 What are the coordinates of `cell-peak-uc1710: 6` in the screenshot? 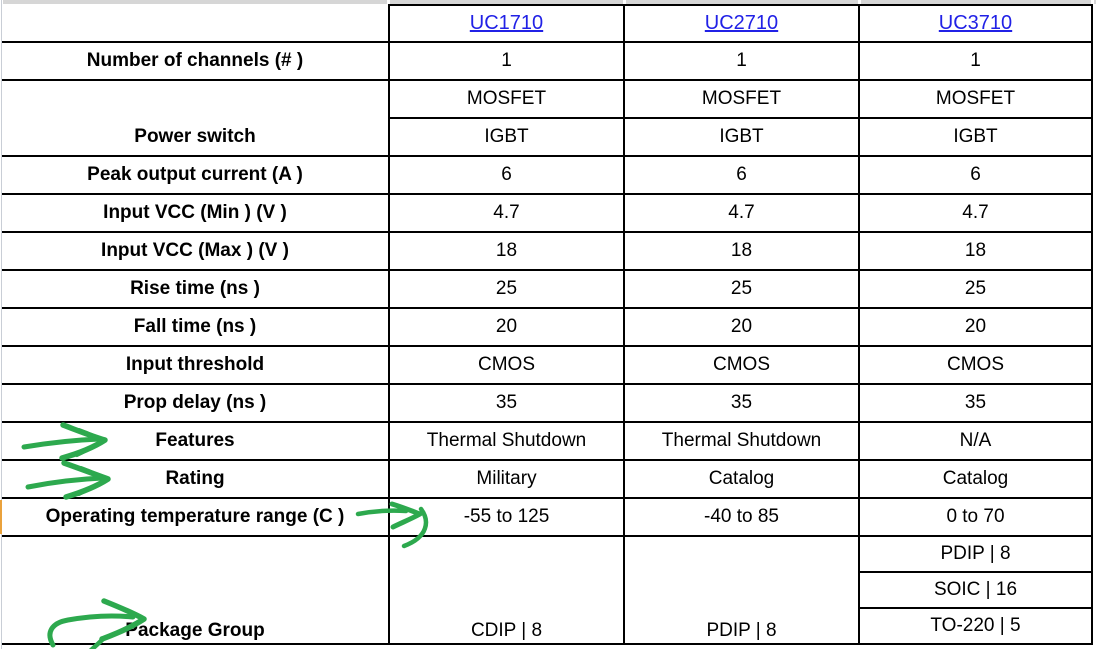 It's located at (506, 175).